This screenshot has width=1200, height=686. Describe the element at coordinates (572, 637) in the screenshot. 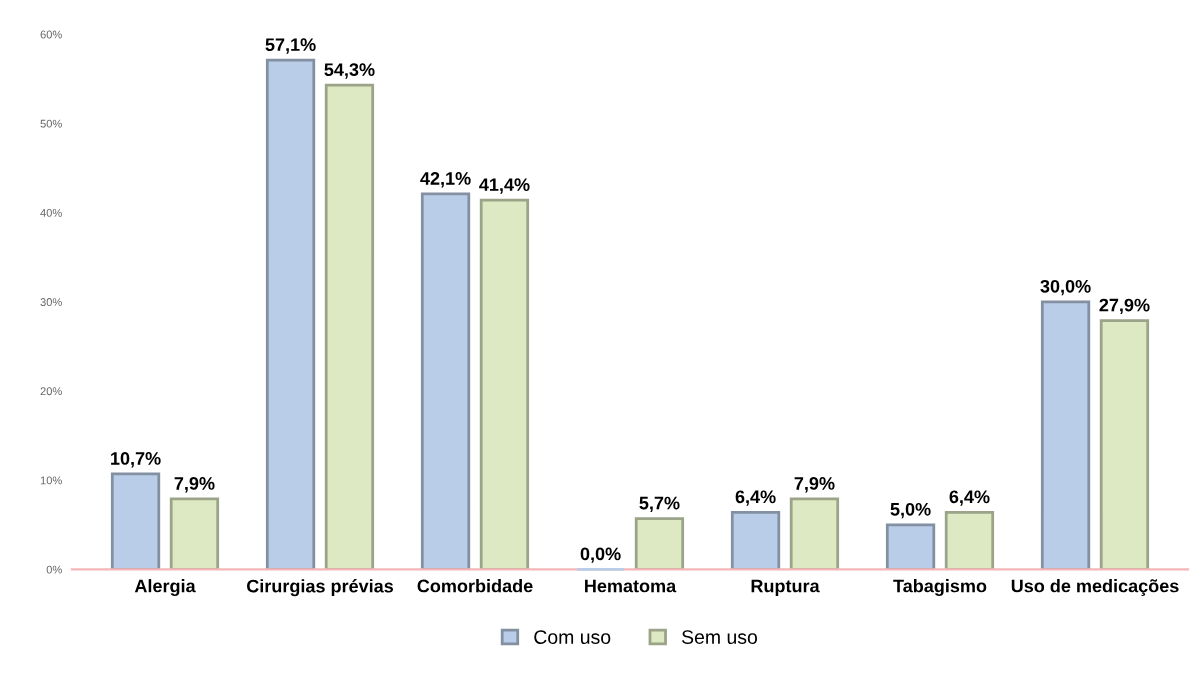

I see `legend-label: Com uso` at that location.